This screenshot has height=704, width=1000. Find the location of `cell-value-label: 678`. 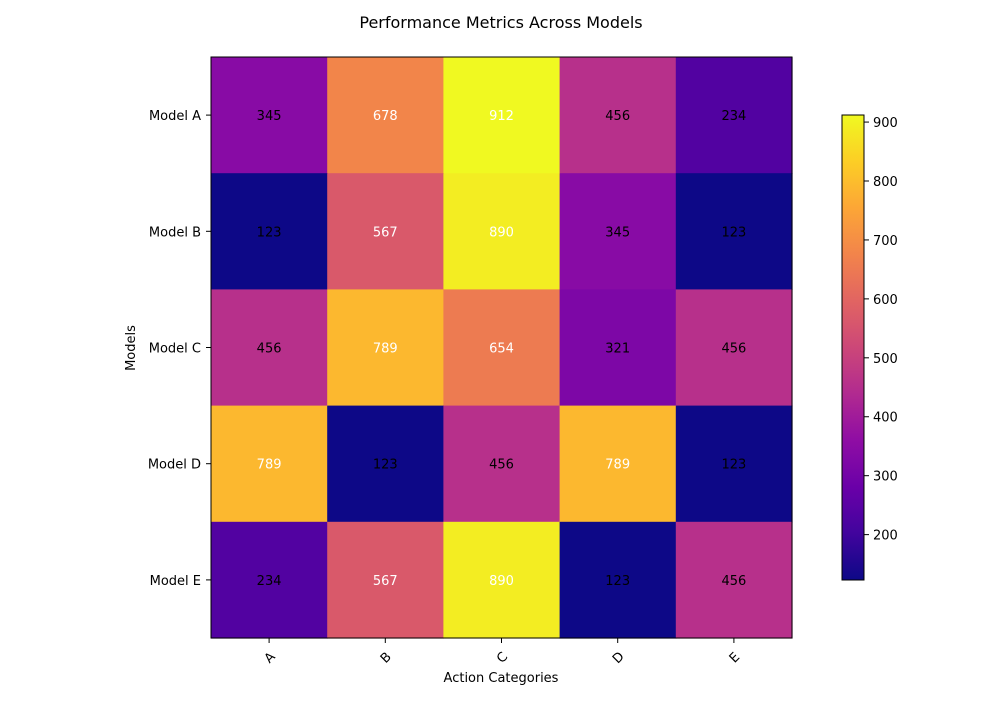

cell-value-label: 678 is located at coordinates (385, 116).